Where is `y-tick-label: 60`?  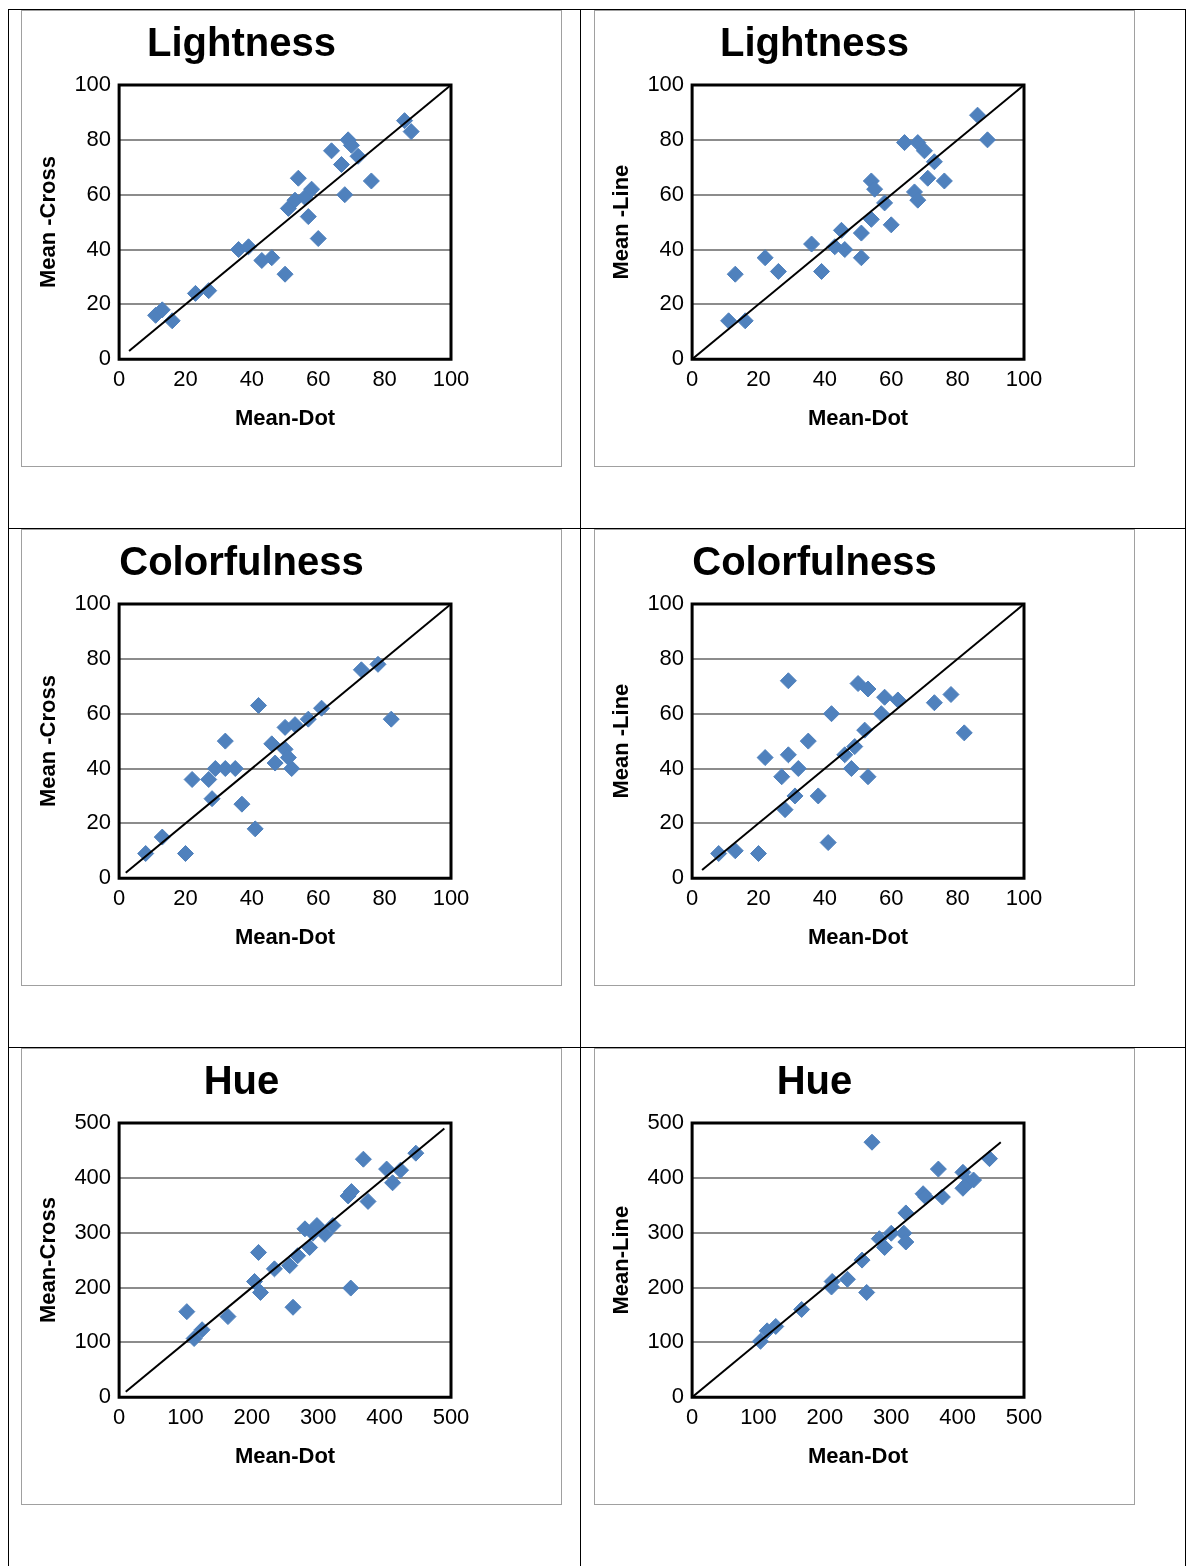 y-tick-label: 60 is located at coordinates (99, 193).